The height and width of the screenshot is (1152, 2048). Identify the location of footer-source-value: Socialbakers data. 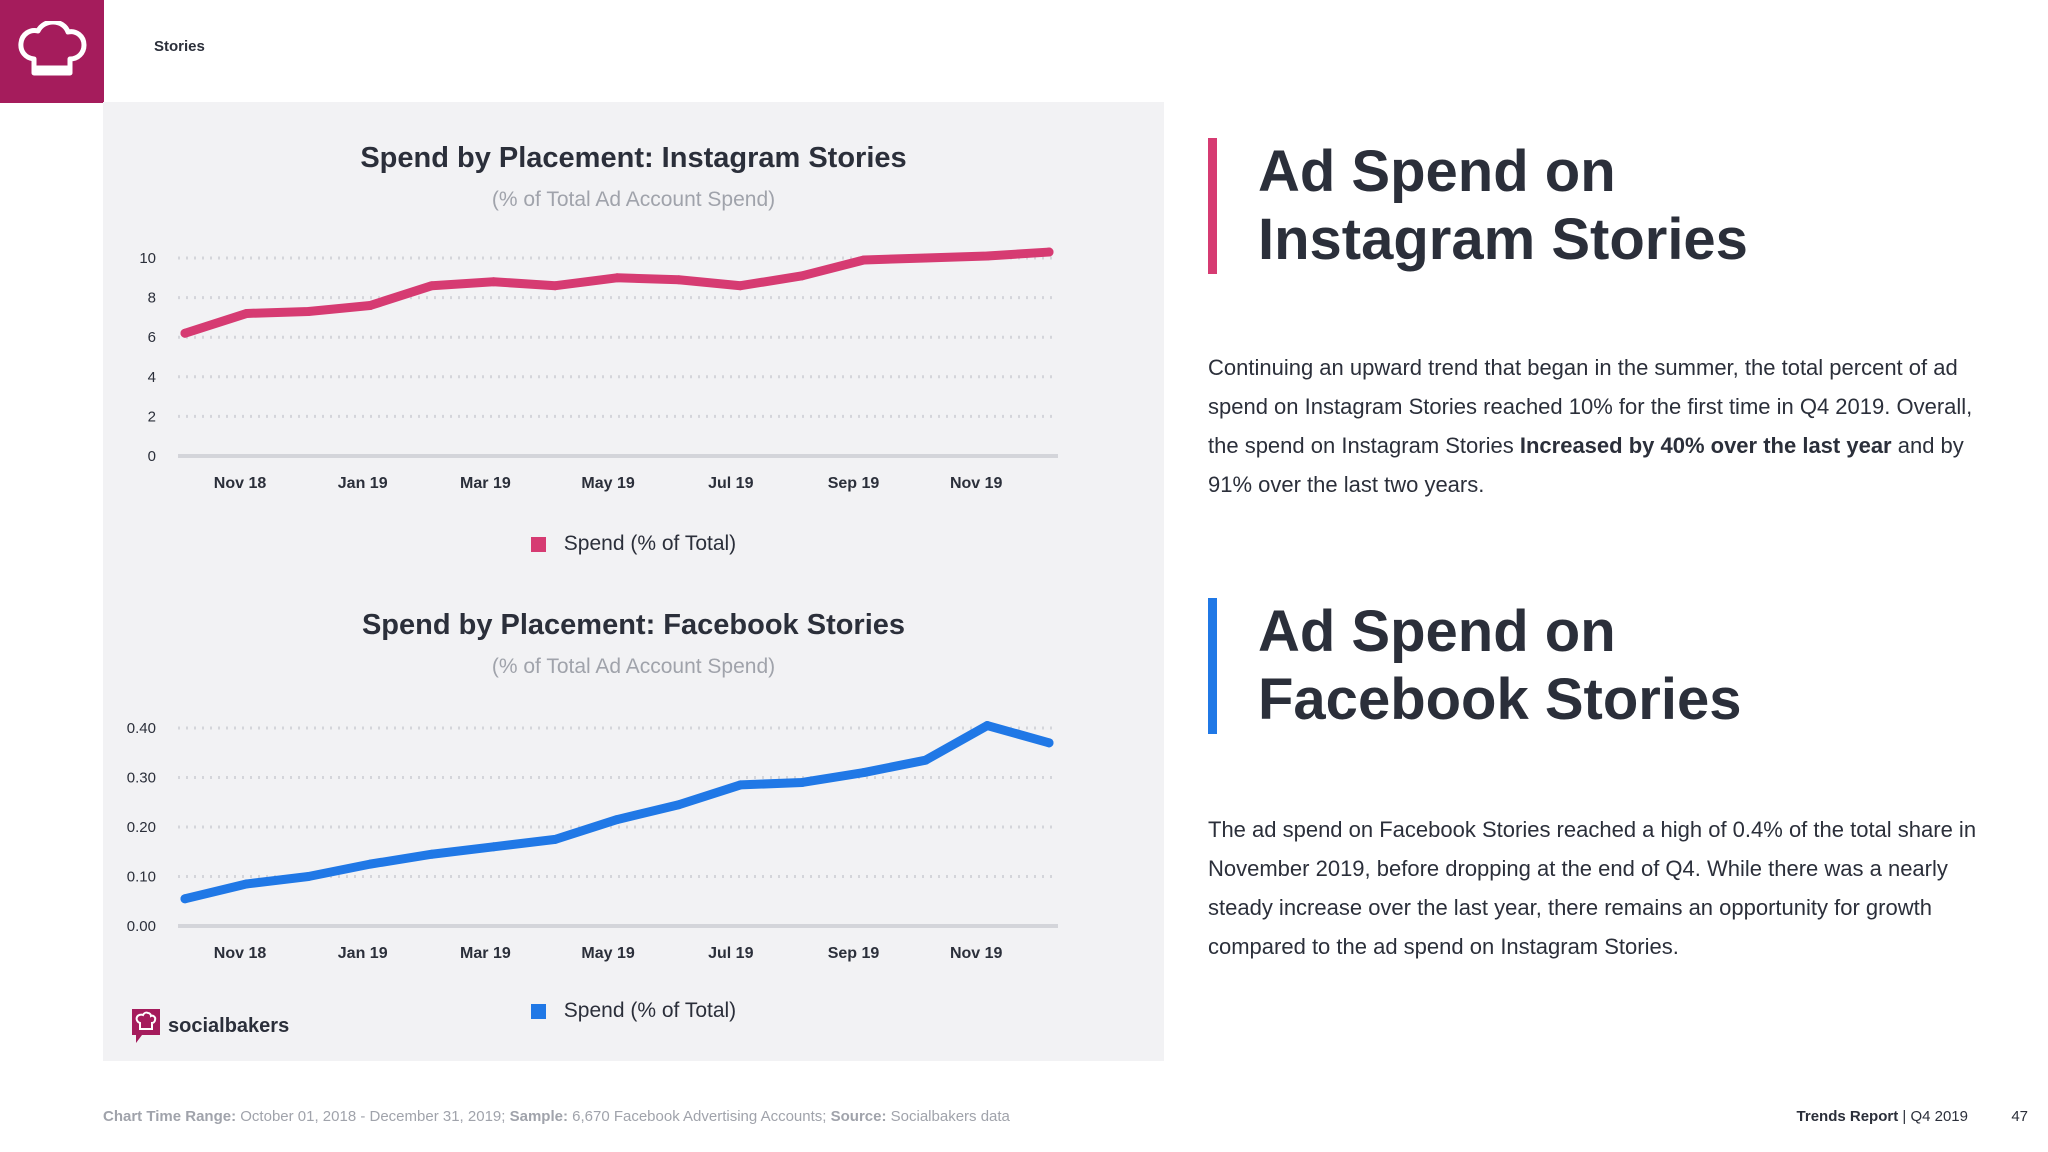
(948, 1116).